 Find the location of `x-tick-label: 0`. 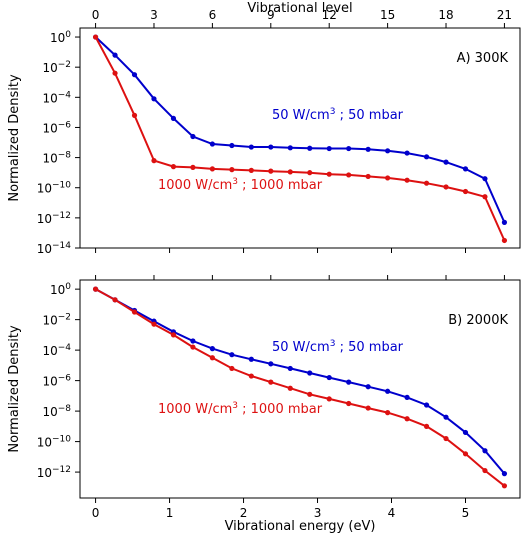

x-tick-label: 0 is located at coordinates (96, 513).